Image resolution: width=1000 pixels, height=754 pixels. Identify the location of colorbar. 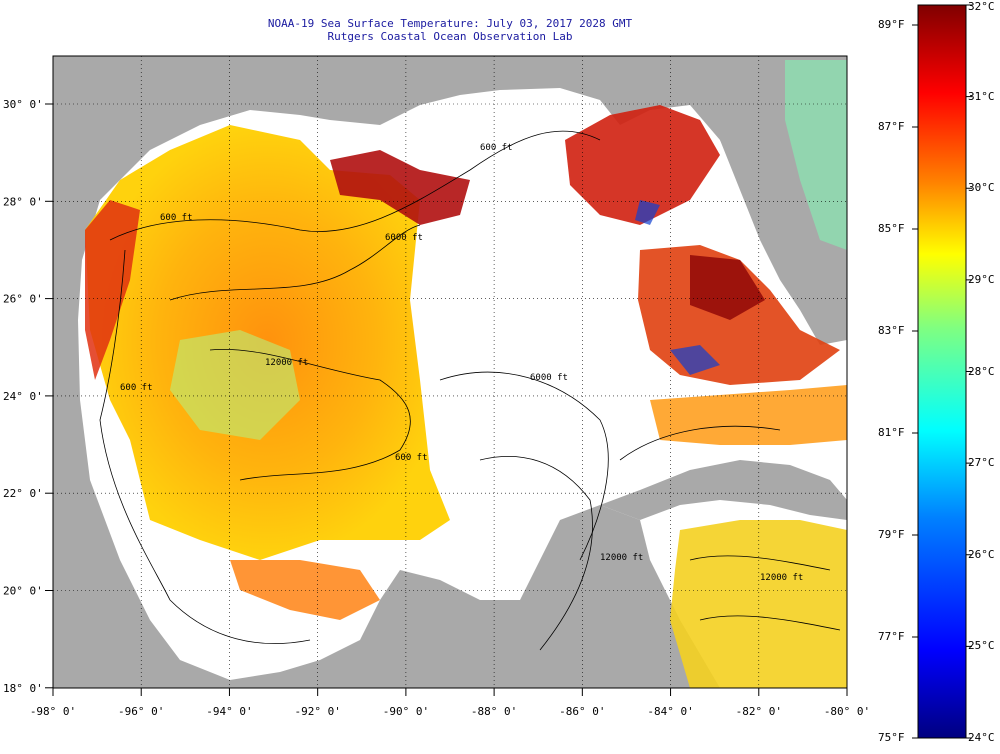
(942, 371).